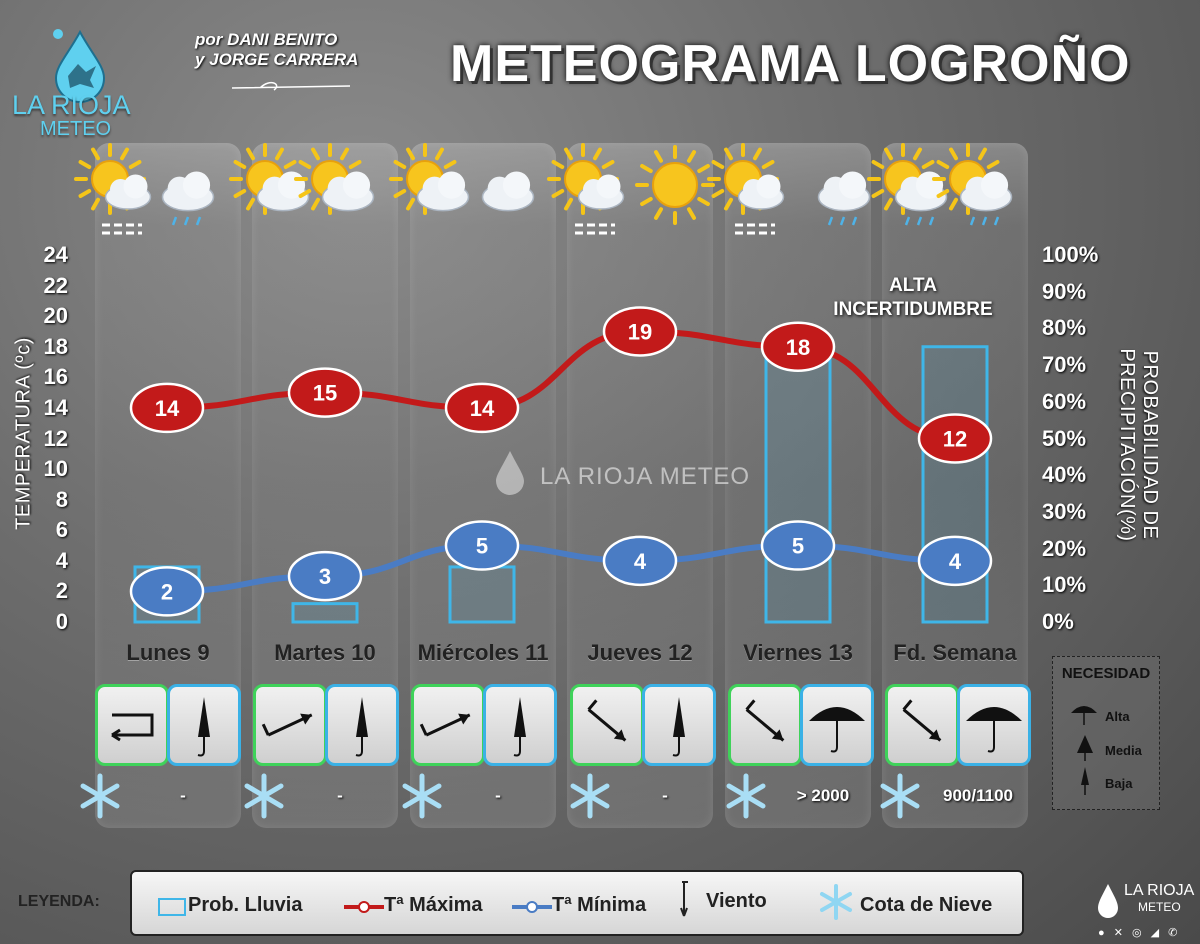 Image resolution: width=1200 pixels, height=944 pixels. I want to click on brand-sub: METEO, so click(76, 129).